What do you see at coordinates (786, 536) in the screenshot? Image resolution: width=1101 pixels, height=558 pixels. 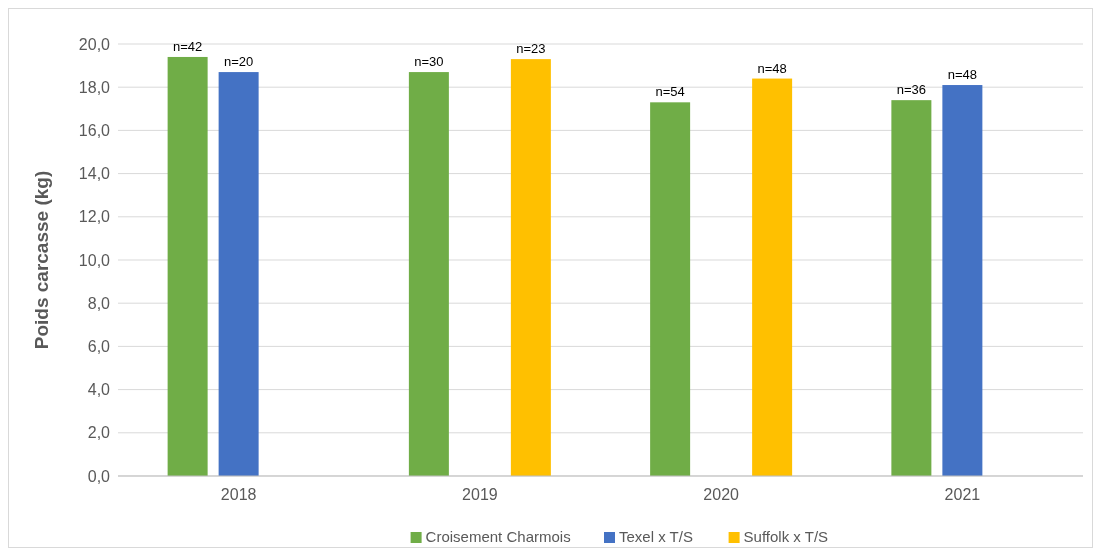 I see `legend-label: Suffolk x T/S` at bounding box center [786, 536].